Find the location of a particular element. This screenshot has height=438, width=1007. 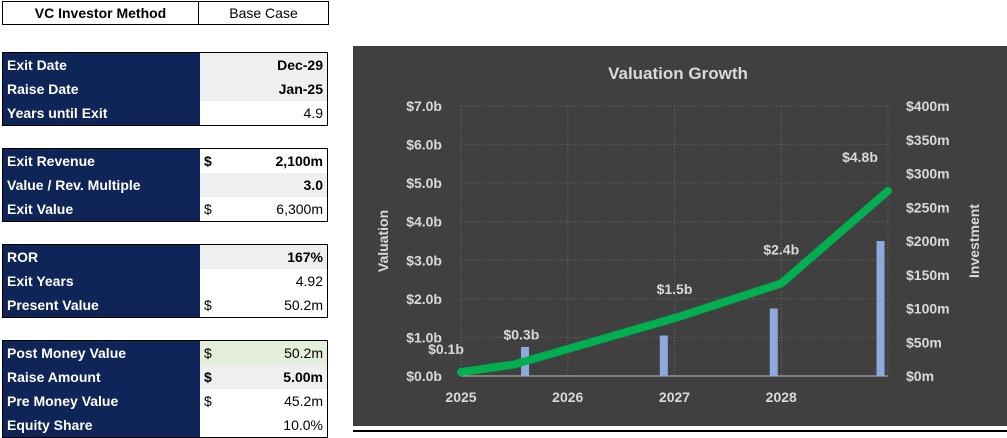

row-value-cell: $45.2m is located at coordinates (263, 401).